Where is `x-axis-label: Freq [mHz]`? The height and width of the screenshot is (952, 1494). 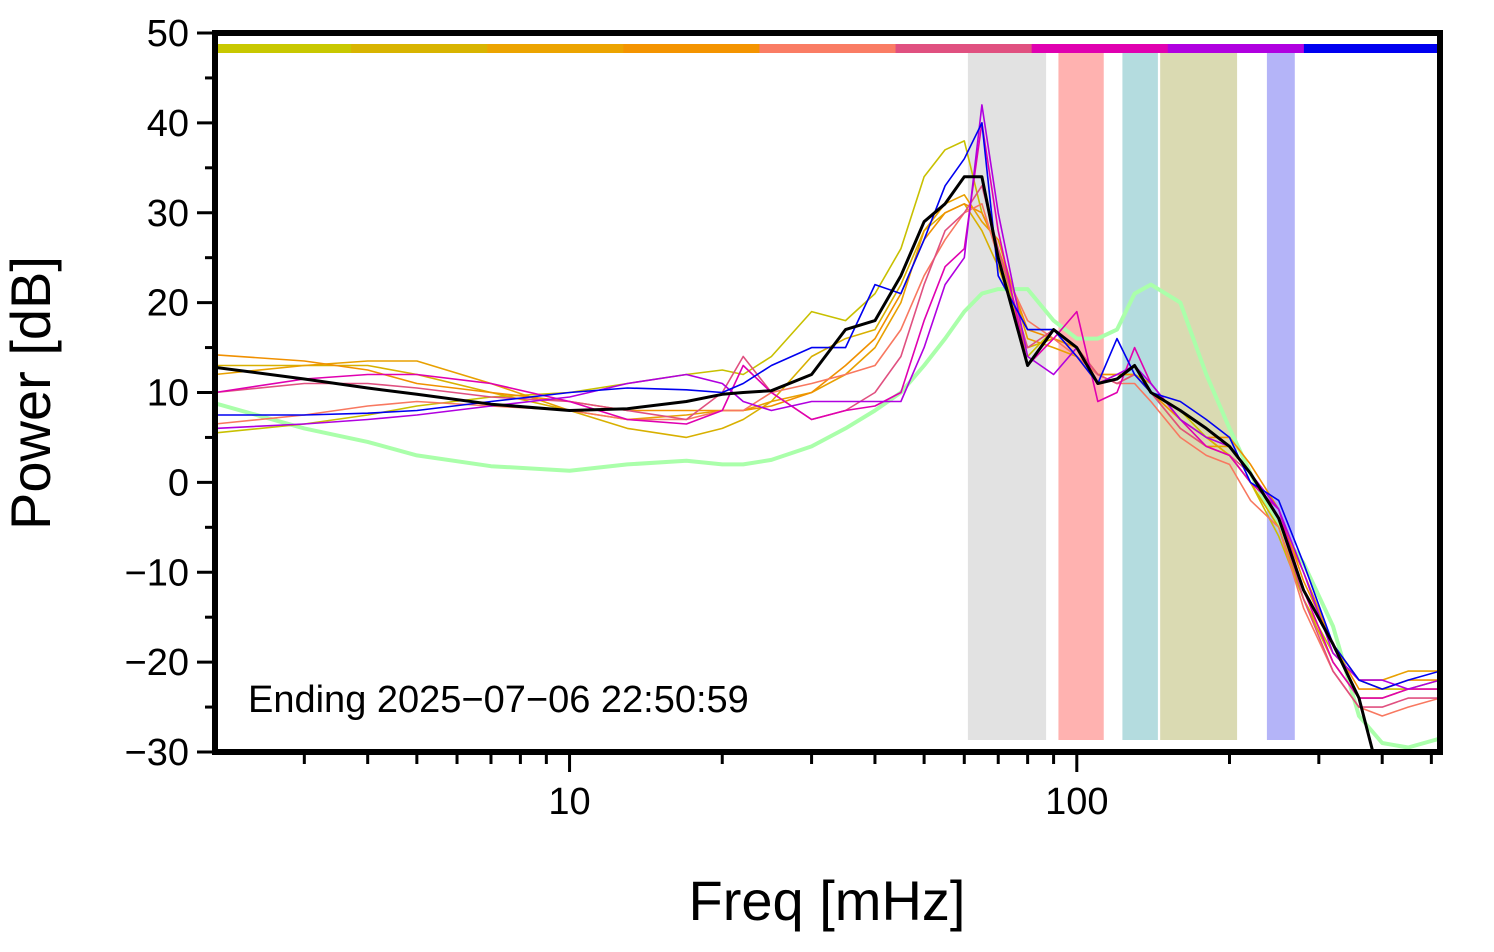 x-axis-label: Freq [mHz] is located at coordinates (827, 900).